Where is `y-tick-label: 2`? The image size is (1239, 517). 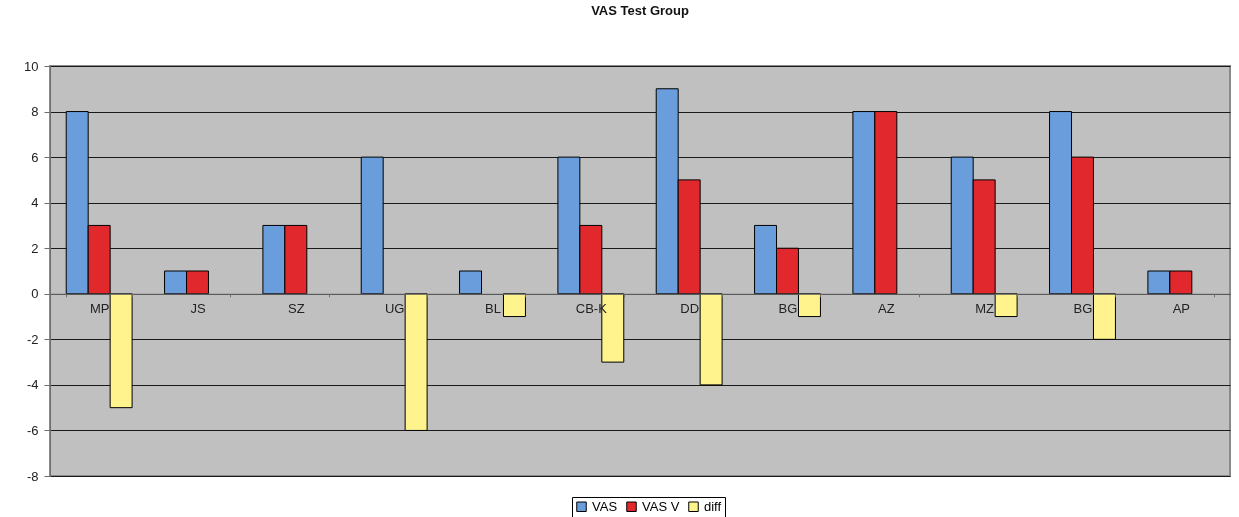
y-tick-label: 2 is located at coordinates (35, 248).